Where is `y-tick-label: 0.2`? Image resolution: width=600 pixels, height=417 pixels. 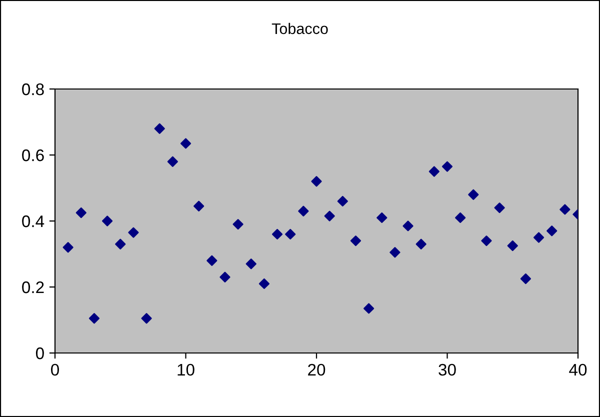 y-tick-label: 0.2 is located at coordinates (33, 287).